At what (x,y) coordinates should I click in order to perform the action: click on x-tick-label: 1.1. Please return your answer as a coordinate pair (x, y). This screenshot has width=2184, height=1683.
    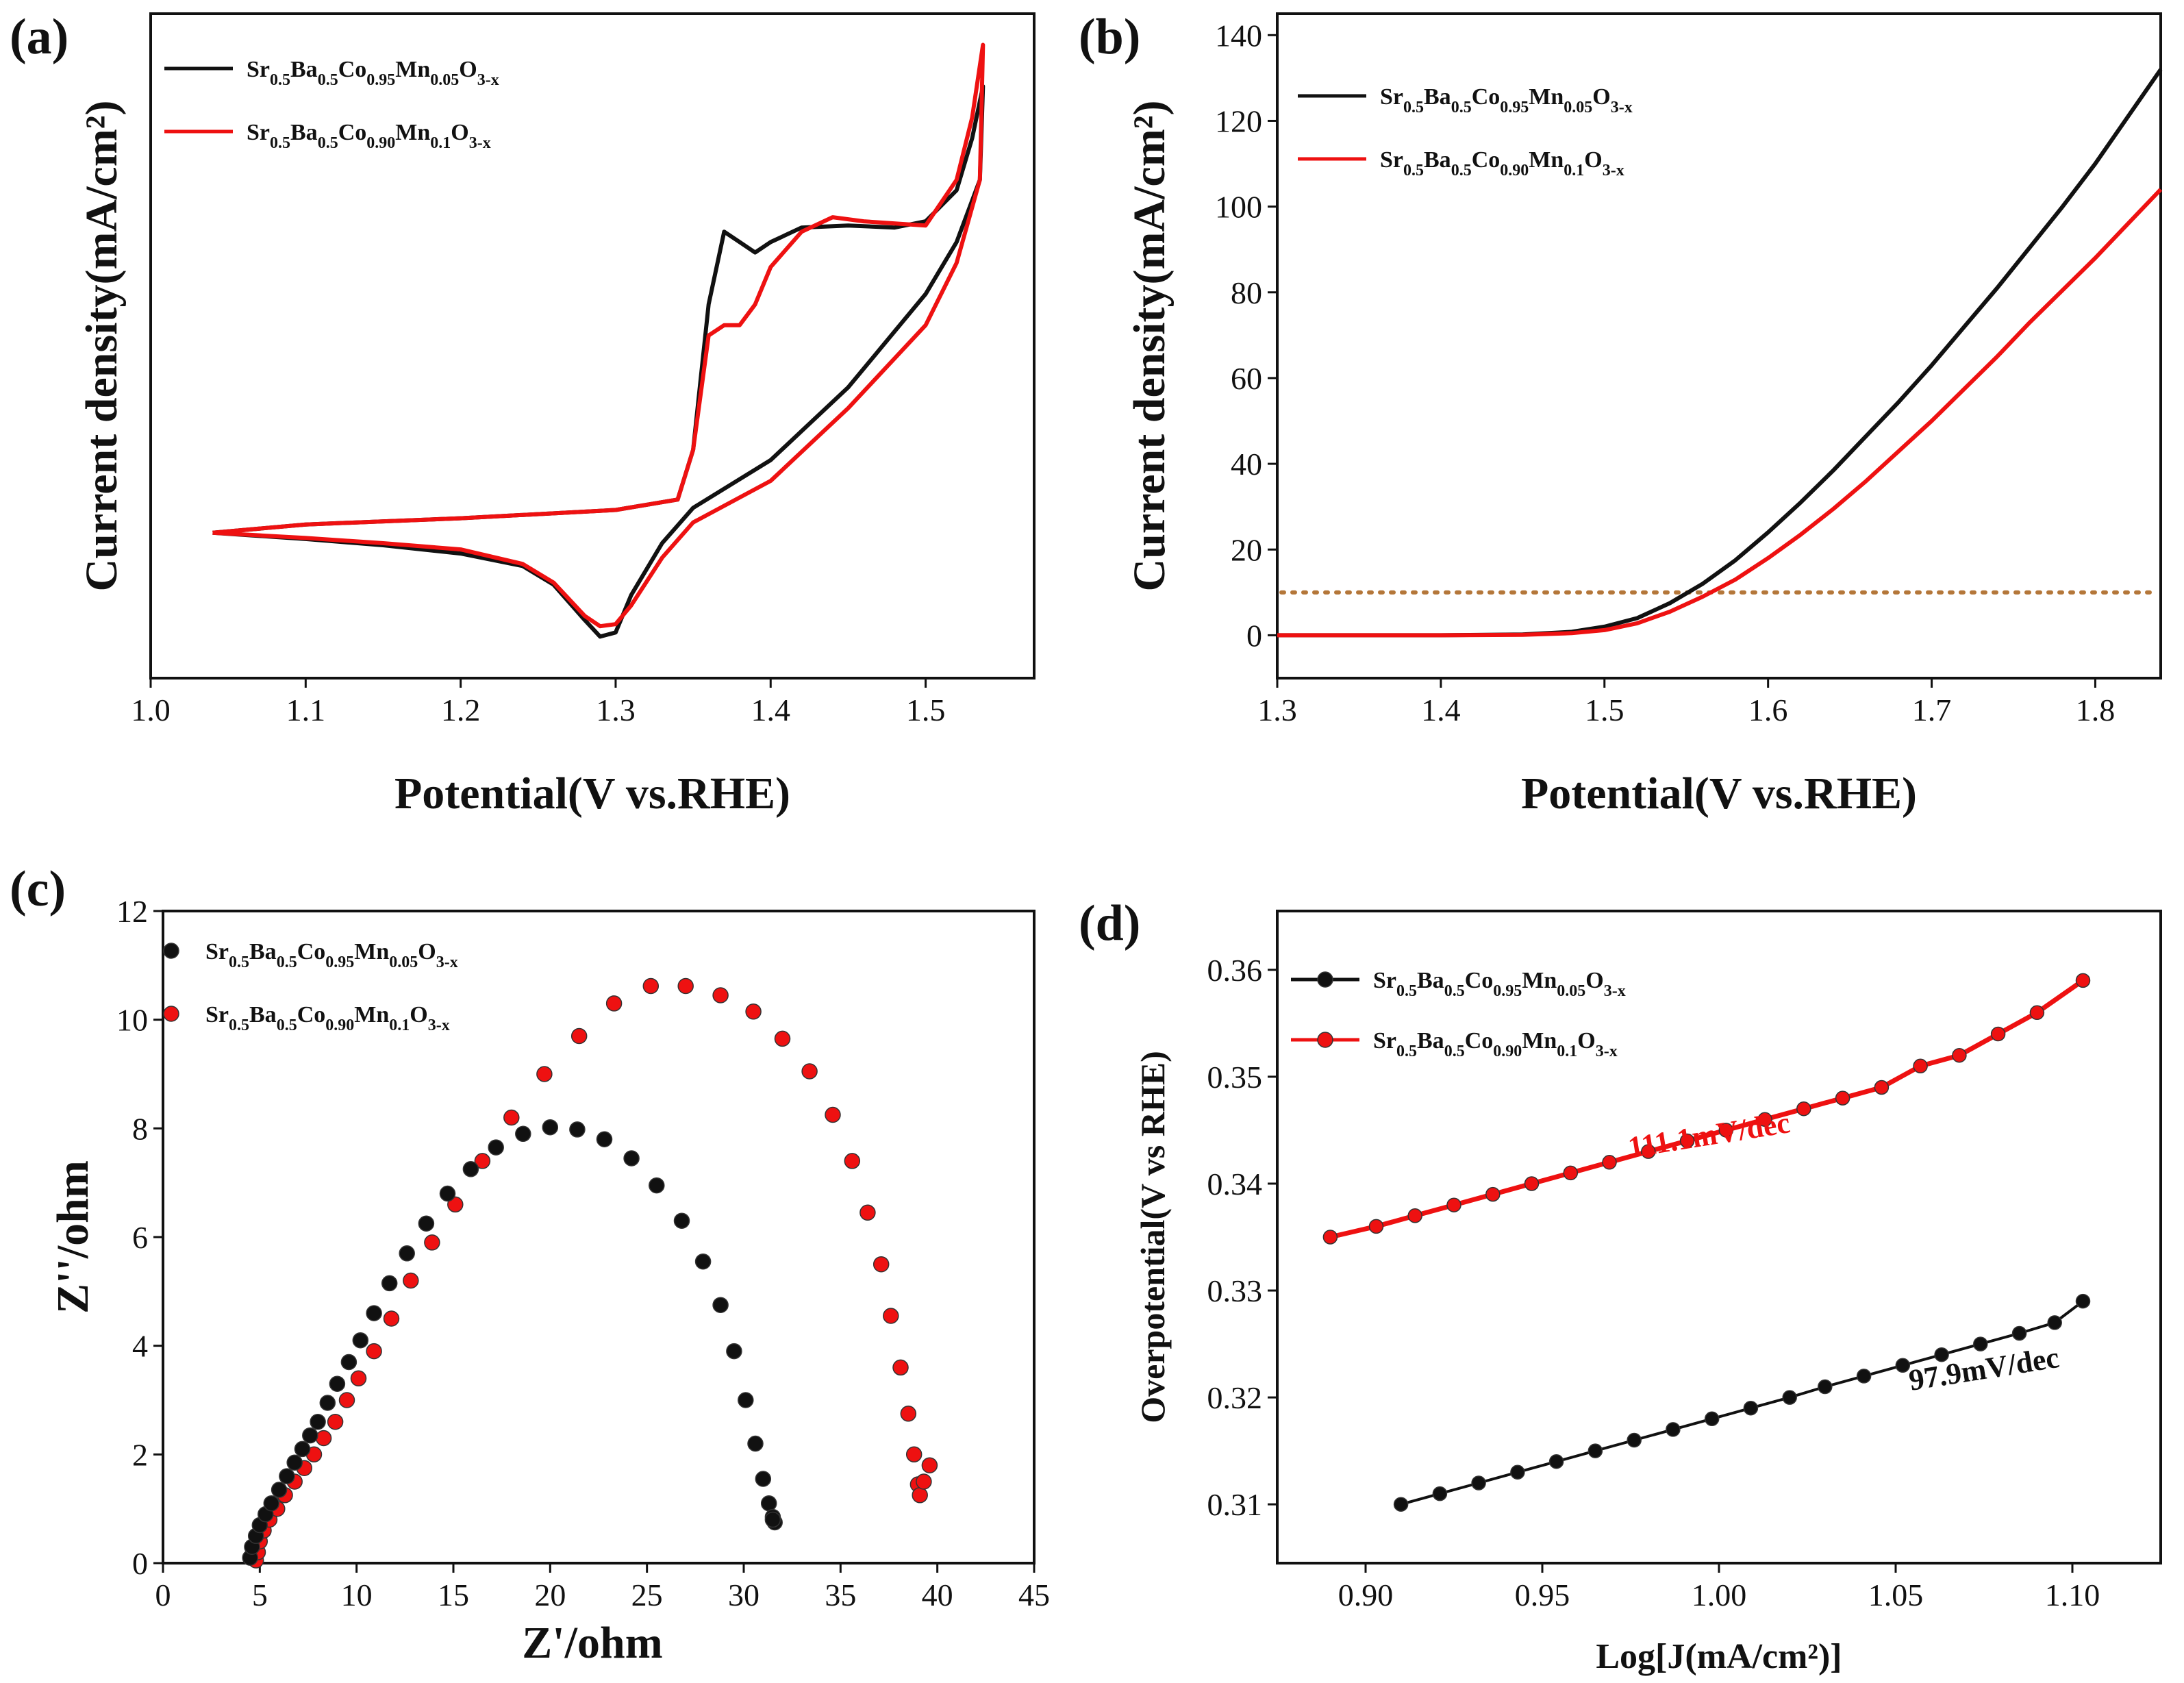
    Looking at the image, I should click on (306, 710).